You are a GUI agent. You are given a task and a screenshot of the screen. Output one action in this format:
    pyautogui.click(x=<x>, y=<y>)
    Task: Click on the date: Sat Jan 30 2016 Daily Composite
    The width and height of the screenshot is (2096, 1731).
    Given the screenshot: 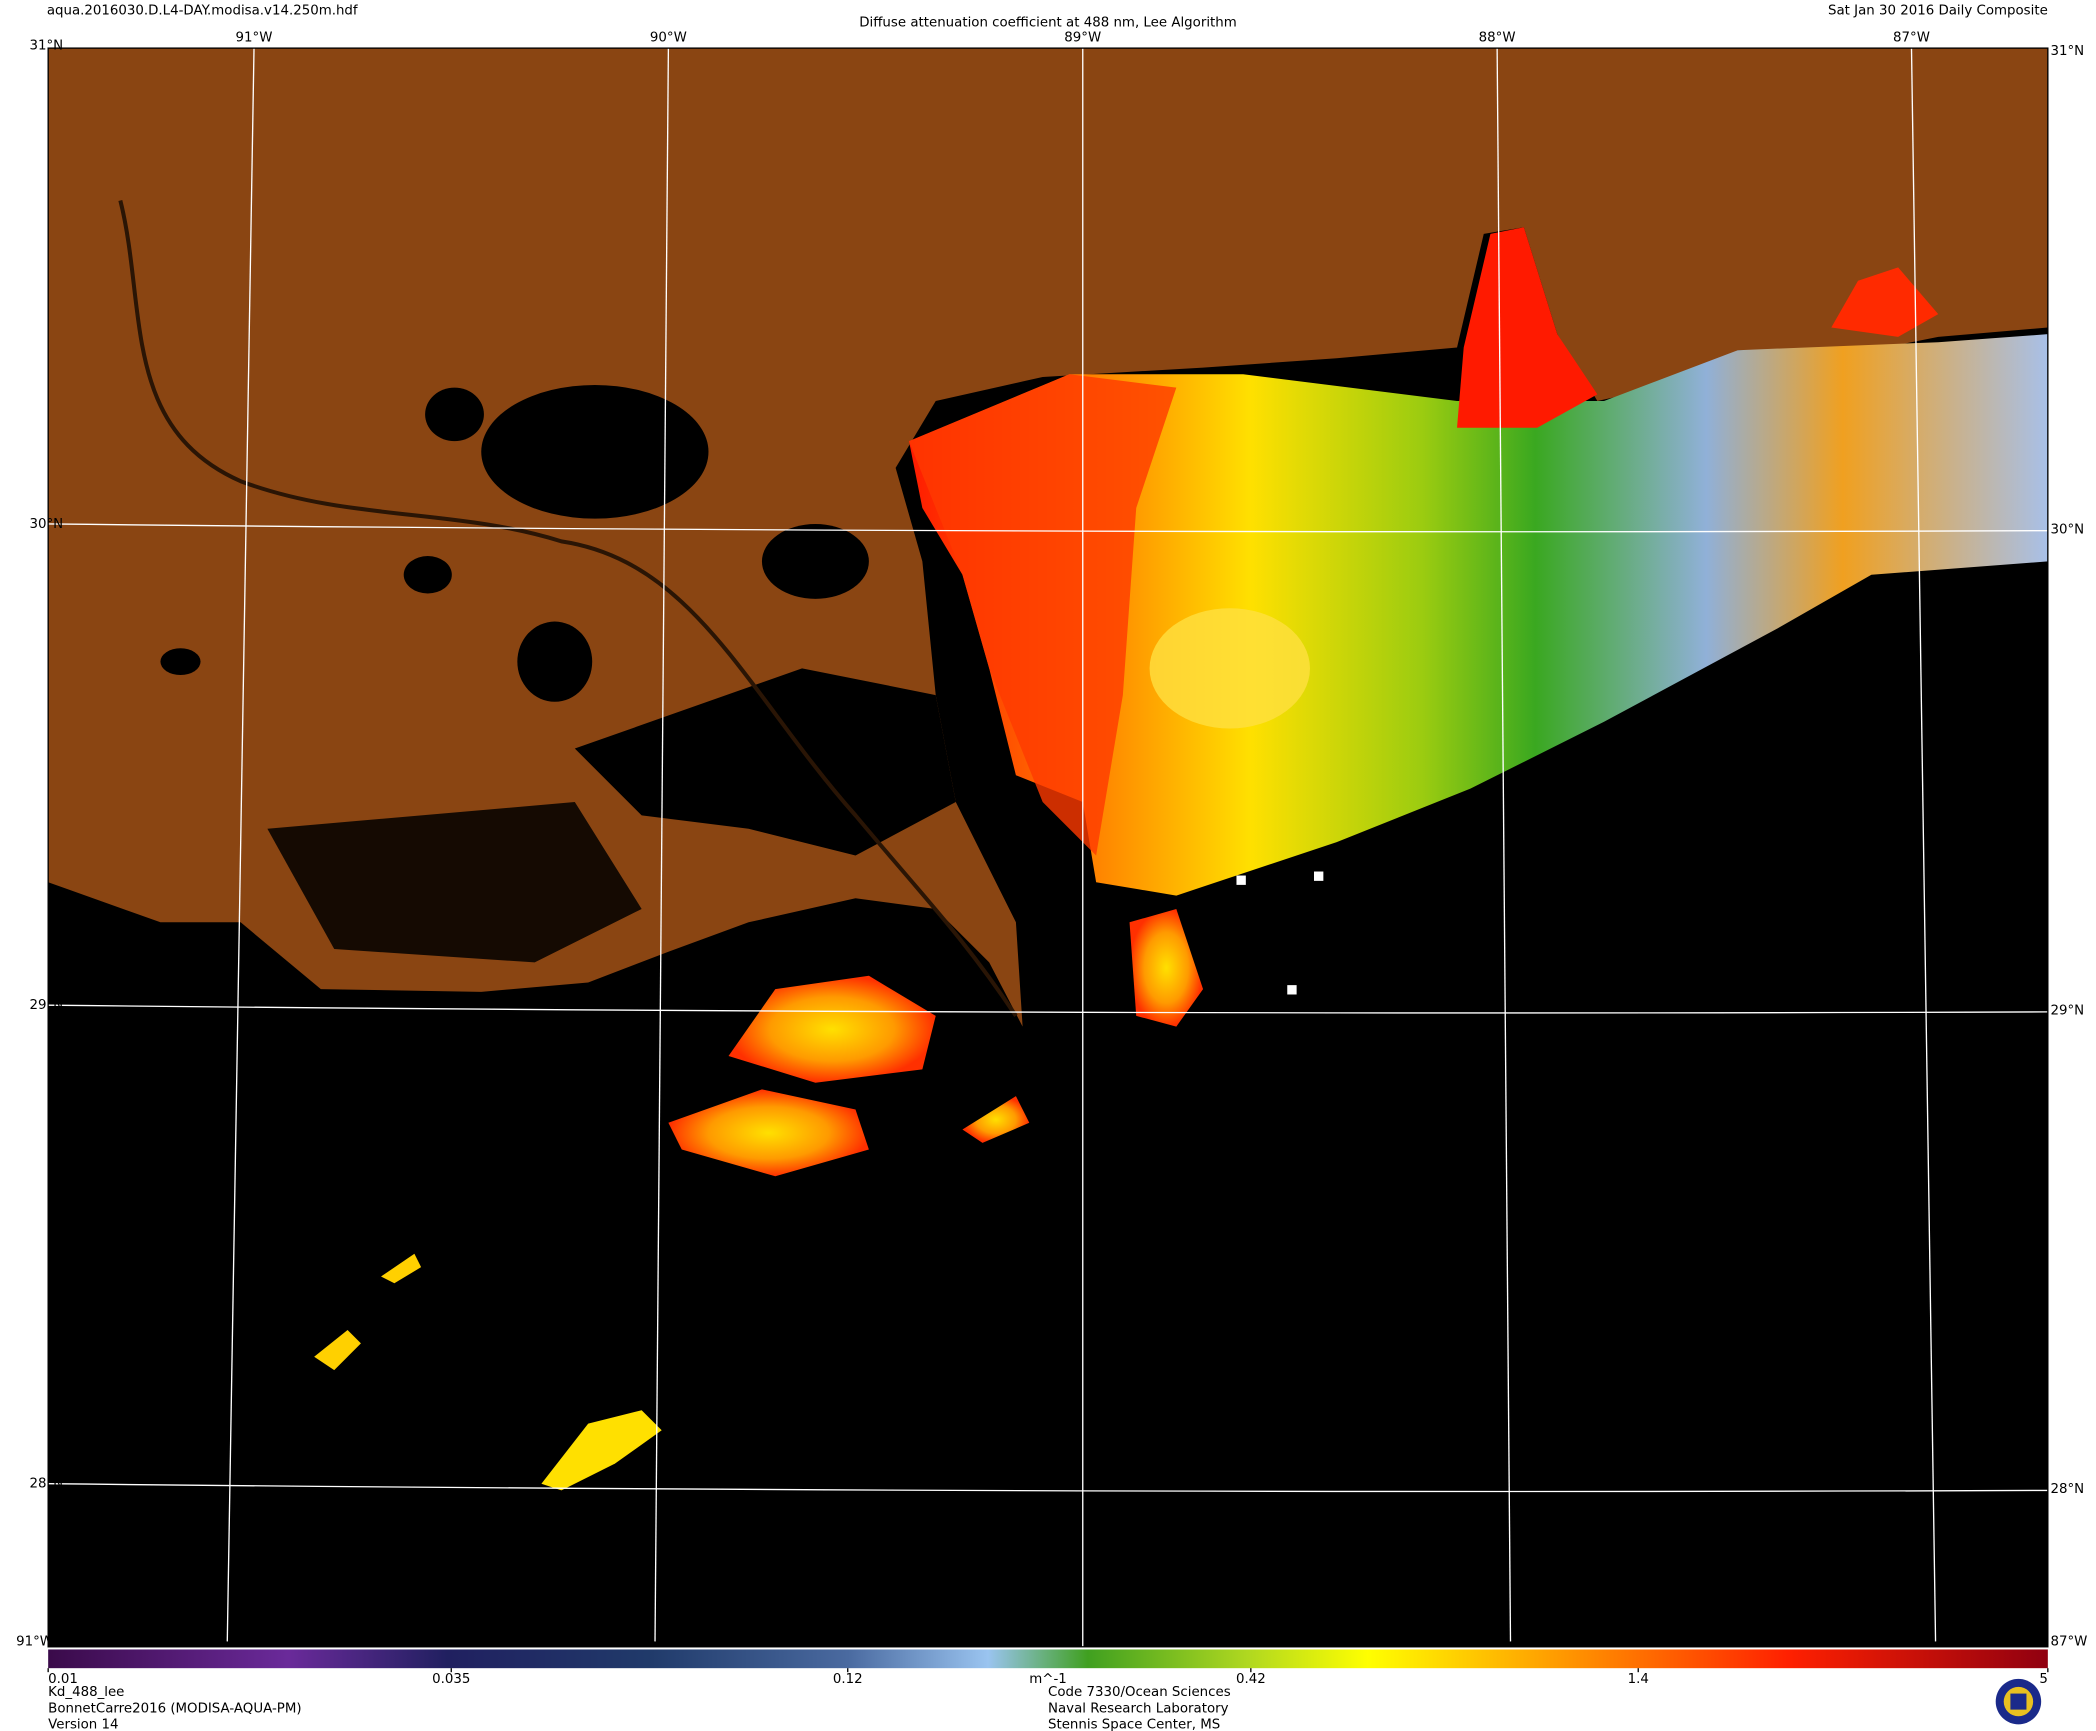 What is the action you would take?
    pyautogui.click(x=1938, y=11)
    